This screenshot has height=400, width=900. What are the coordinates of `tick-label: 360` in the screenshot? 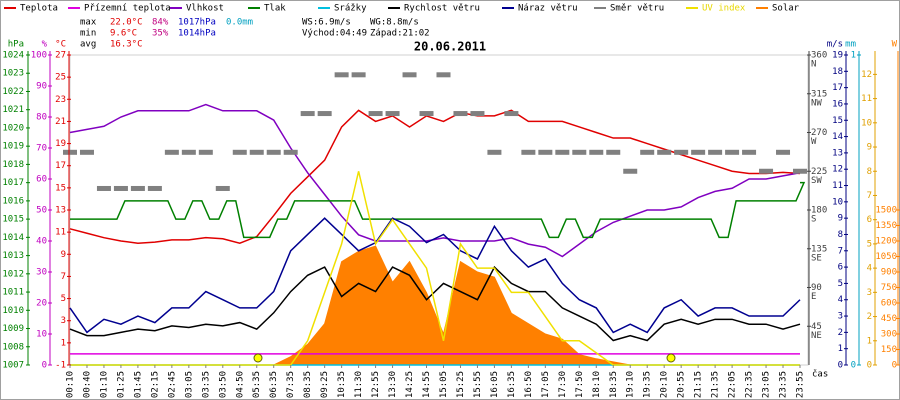 It's located at (819, 56).